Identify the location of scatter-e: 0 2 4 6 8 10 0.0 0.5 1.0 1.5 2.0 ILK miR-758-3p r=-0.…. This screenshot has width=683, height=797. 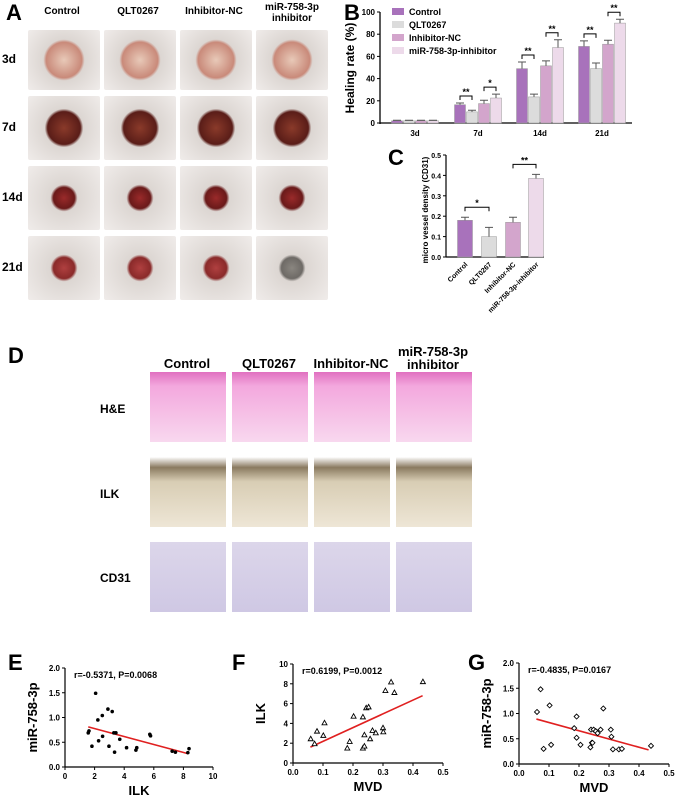
(121, 730).